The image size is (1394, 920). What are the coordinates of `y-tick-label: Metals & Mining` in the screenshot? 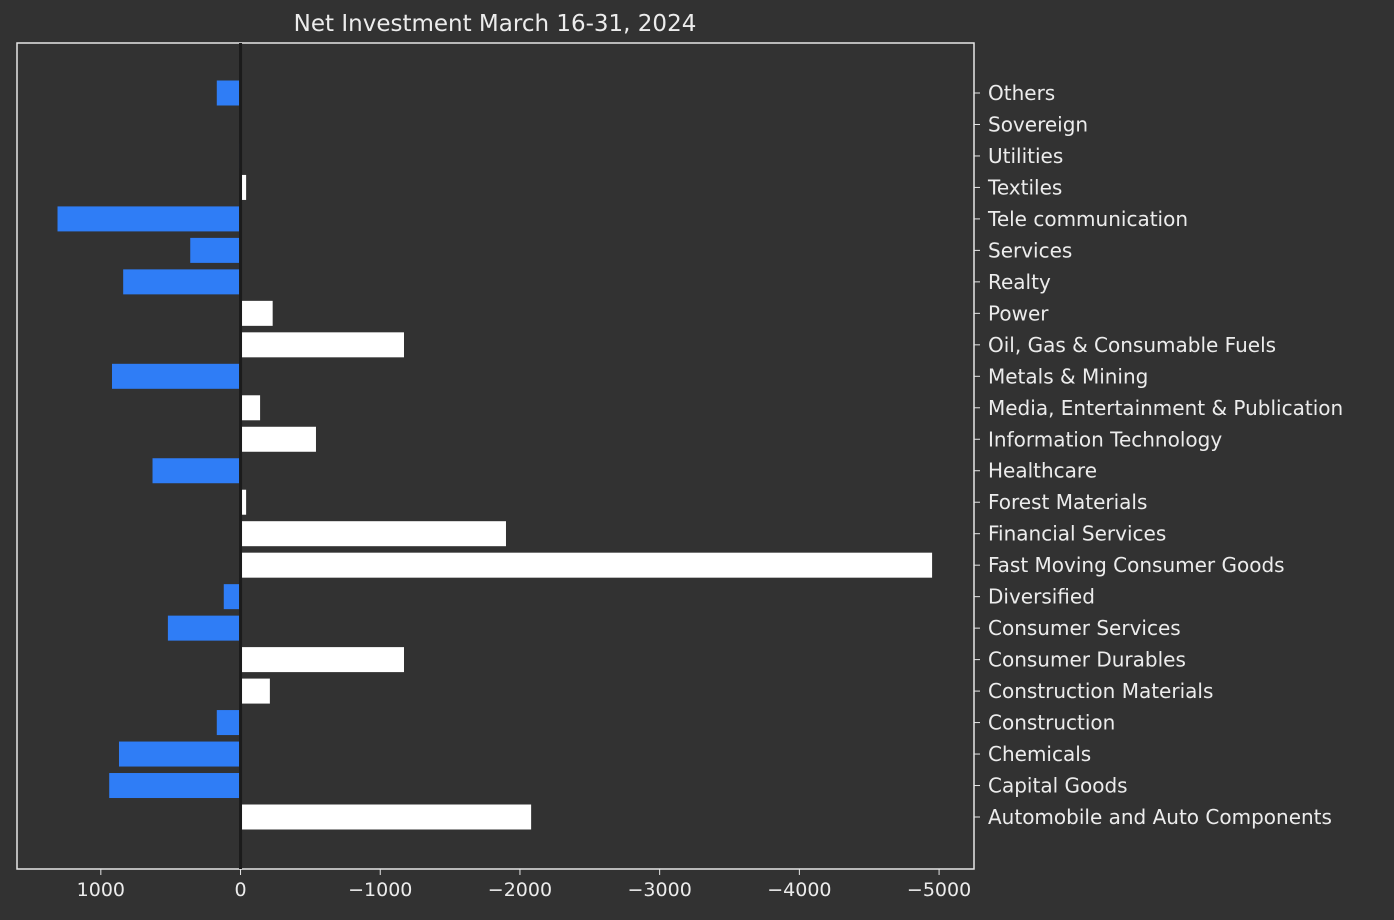 It's located at (1068, 376).